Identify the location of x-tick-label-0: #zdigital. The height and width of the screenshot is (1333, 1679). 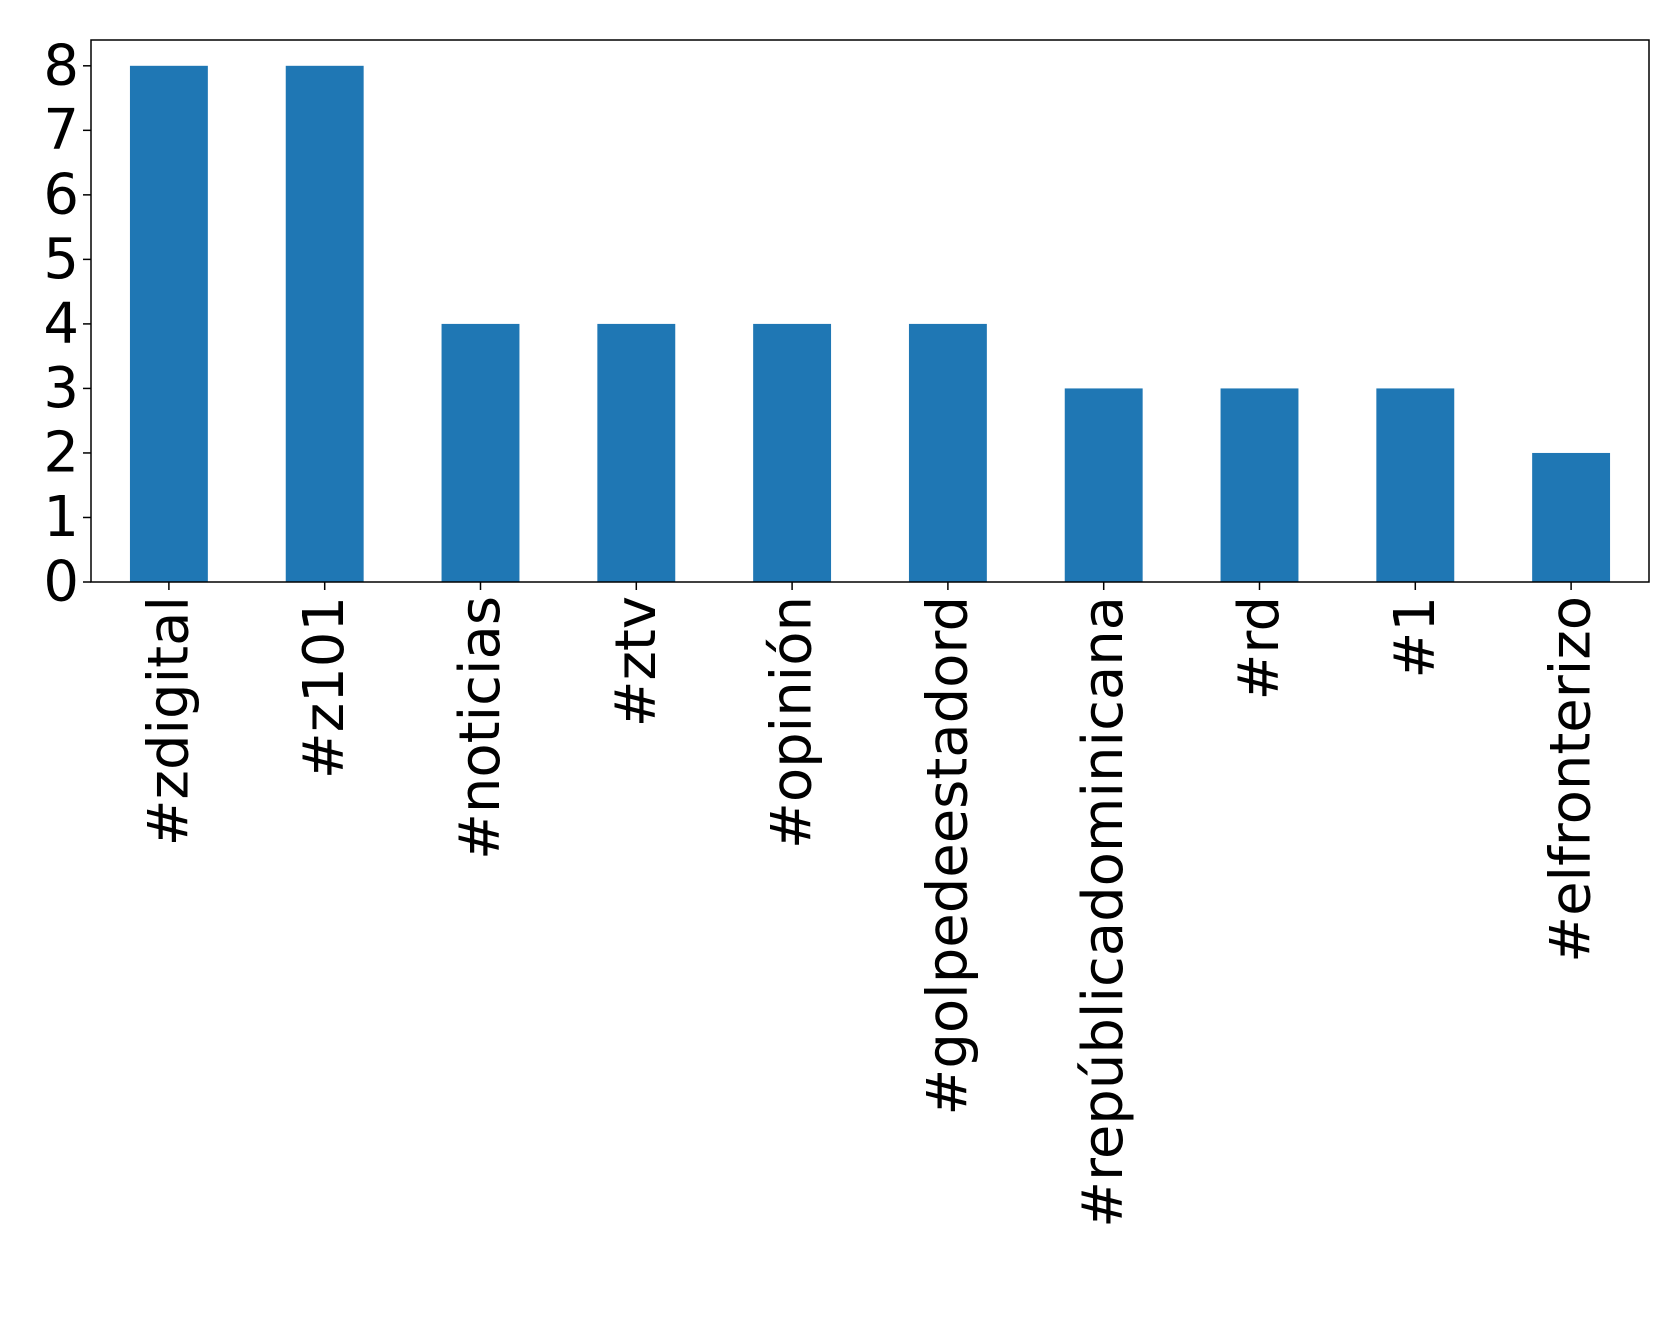
(168, 721).